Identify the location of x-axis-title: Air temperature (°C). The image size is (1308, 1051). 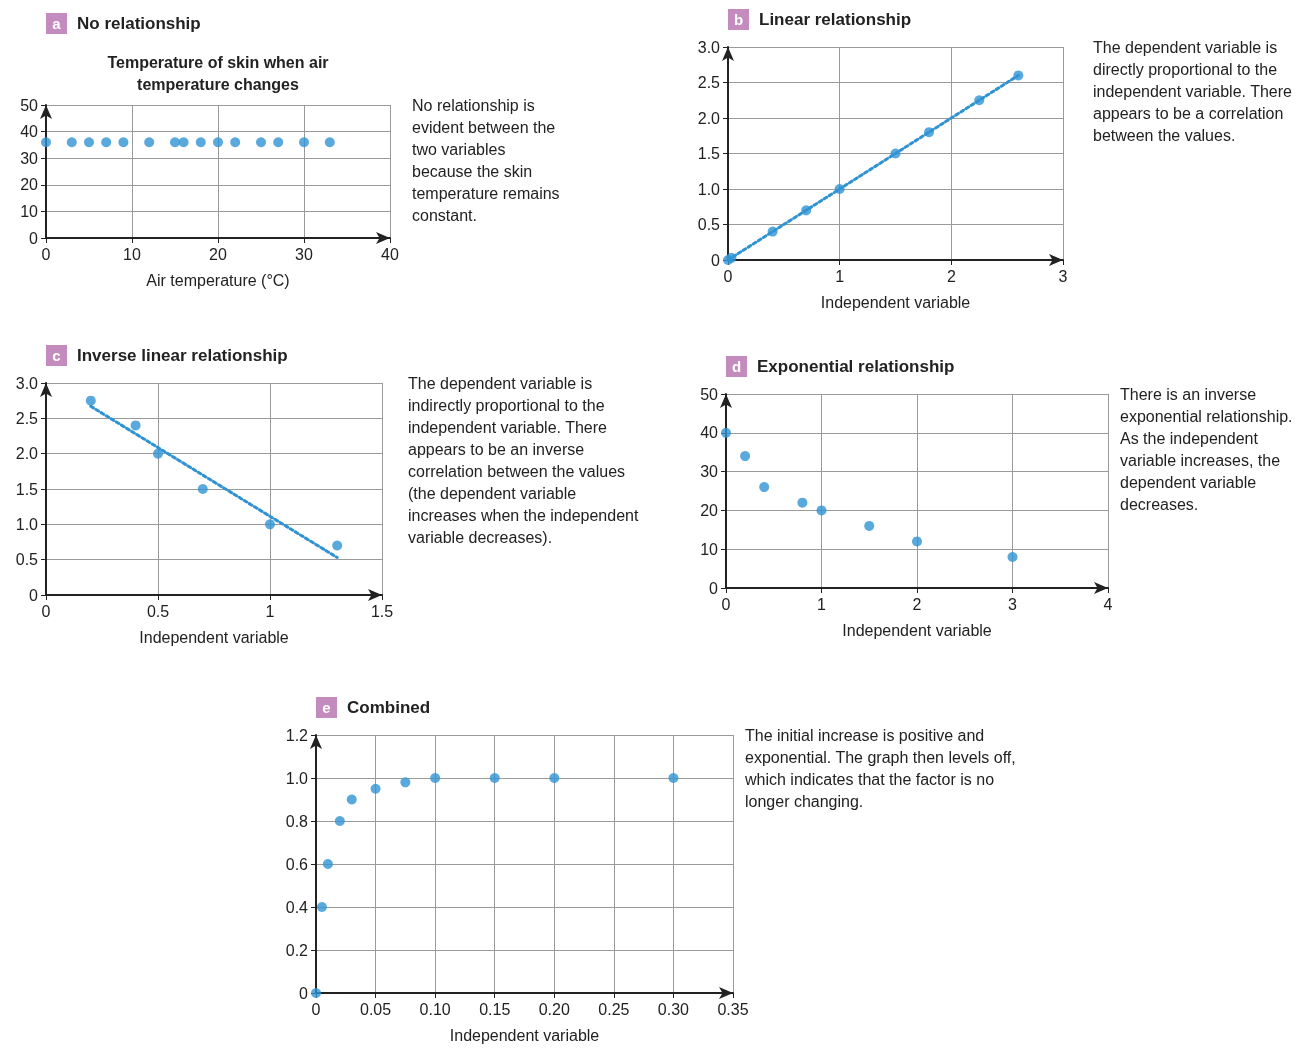
(218, 280).